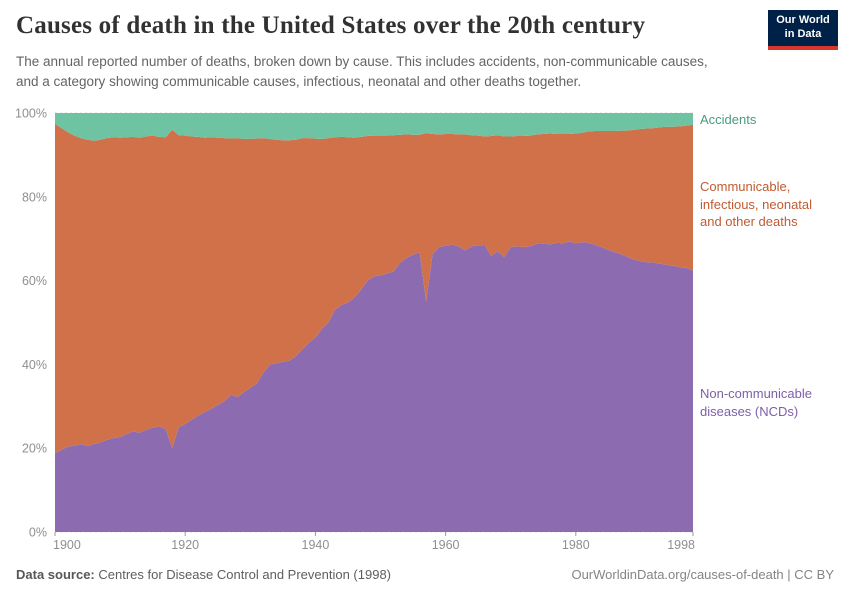  I want to click on owid-logo-text: Our World in Data, so click(803, 27).